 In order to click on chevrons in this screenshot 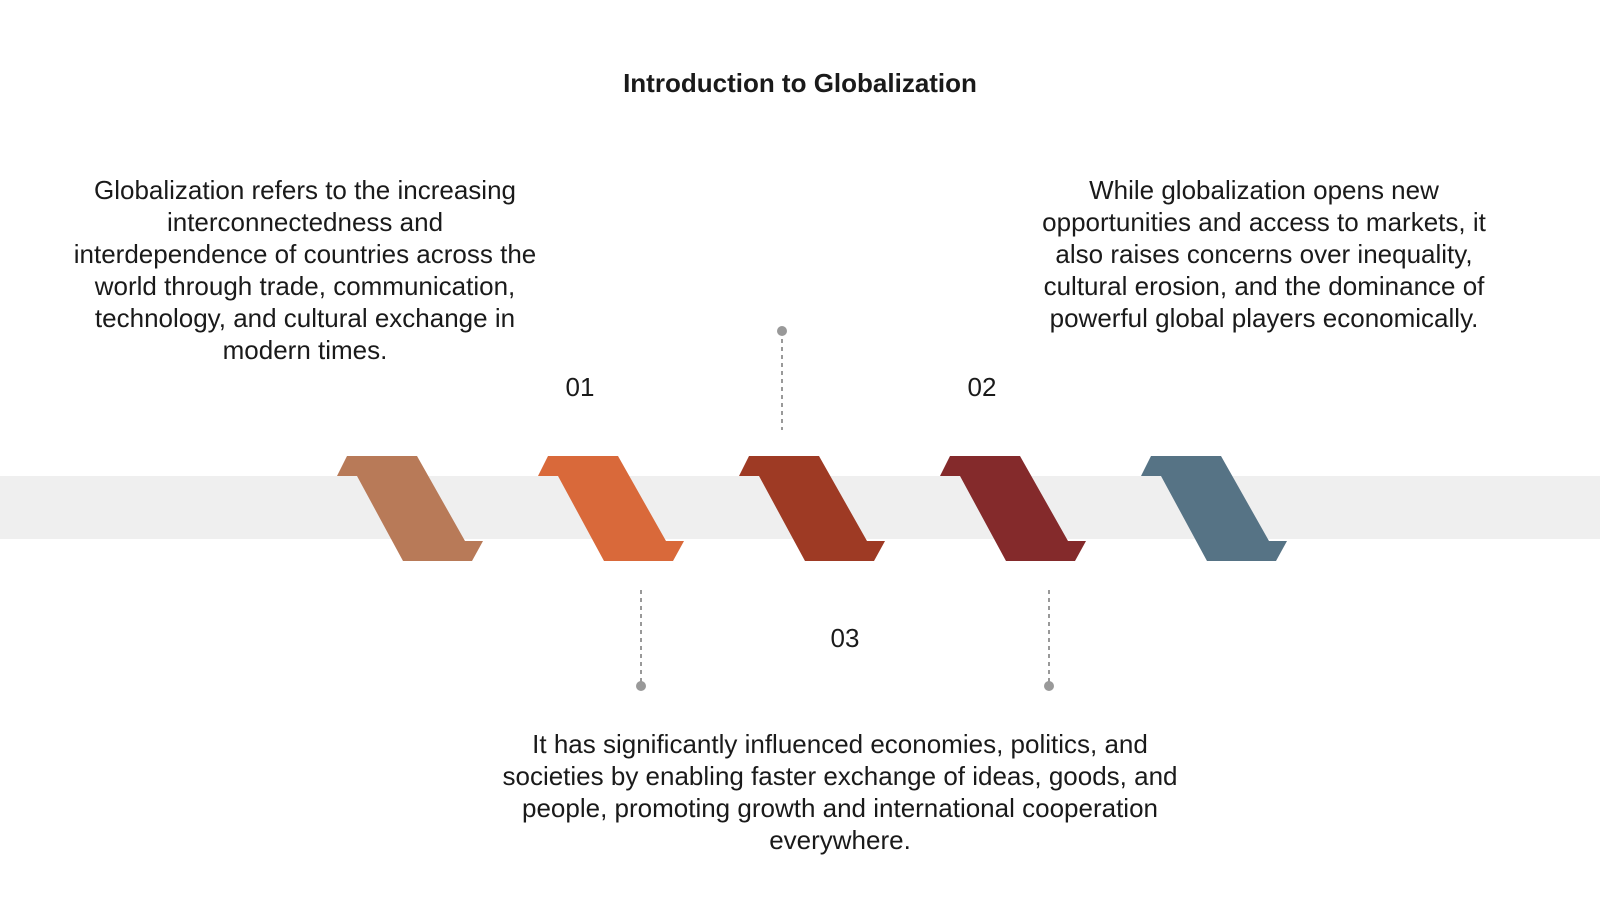, I will do `click(812, 508)`.